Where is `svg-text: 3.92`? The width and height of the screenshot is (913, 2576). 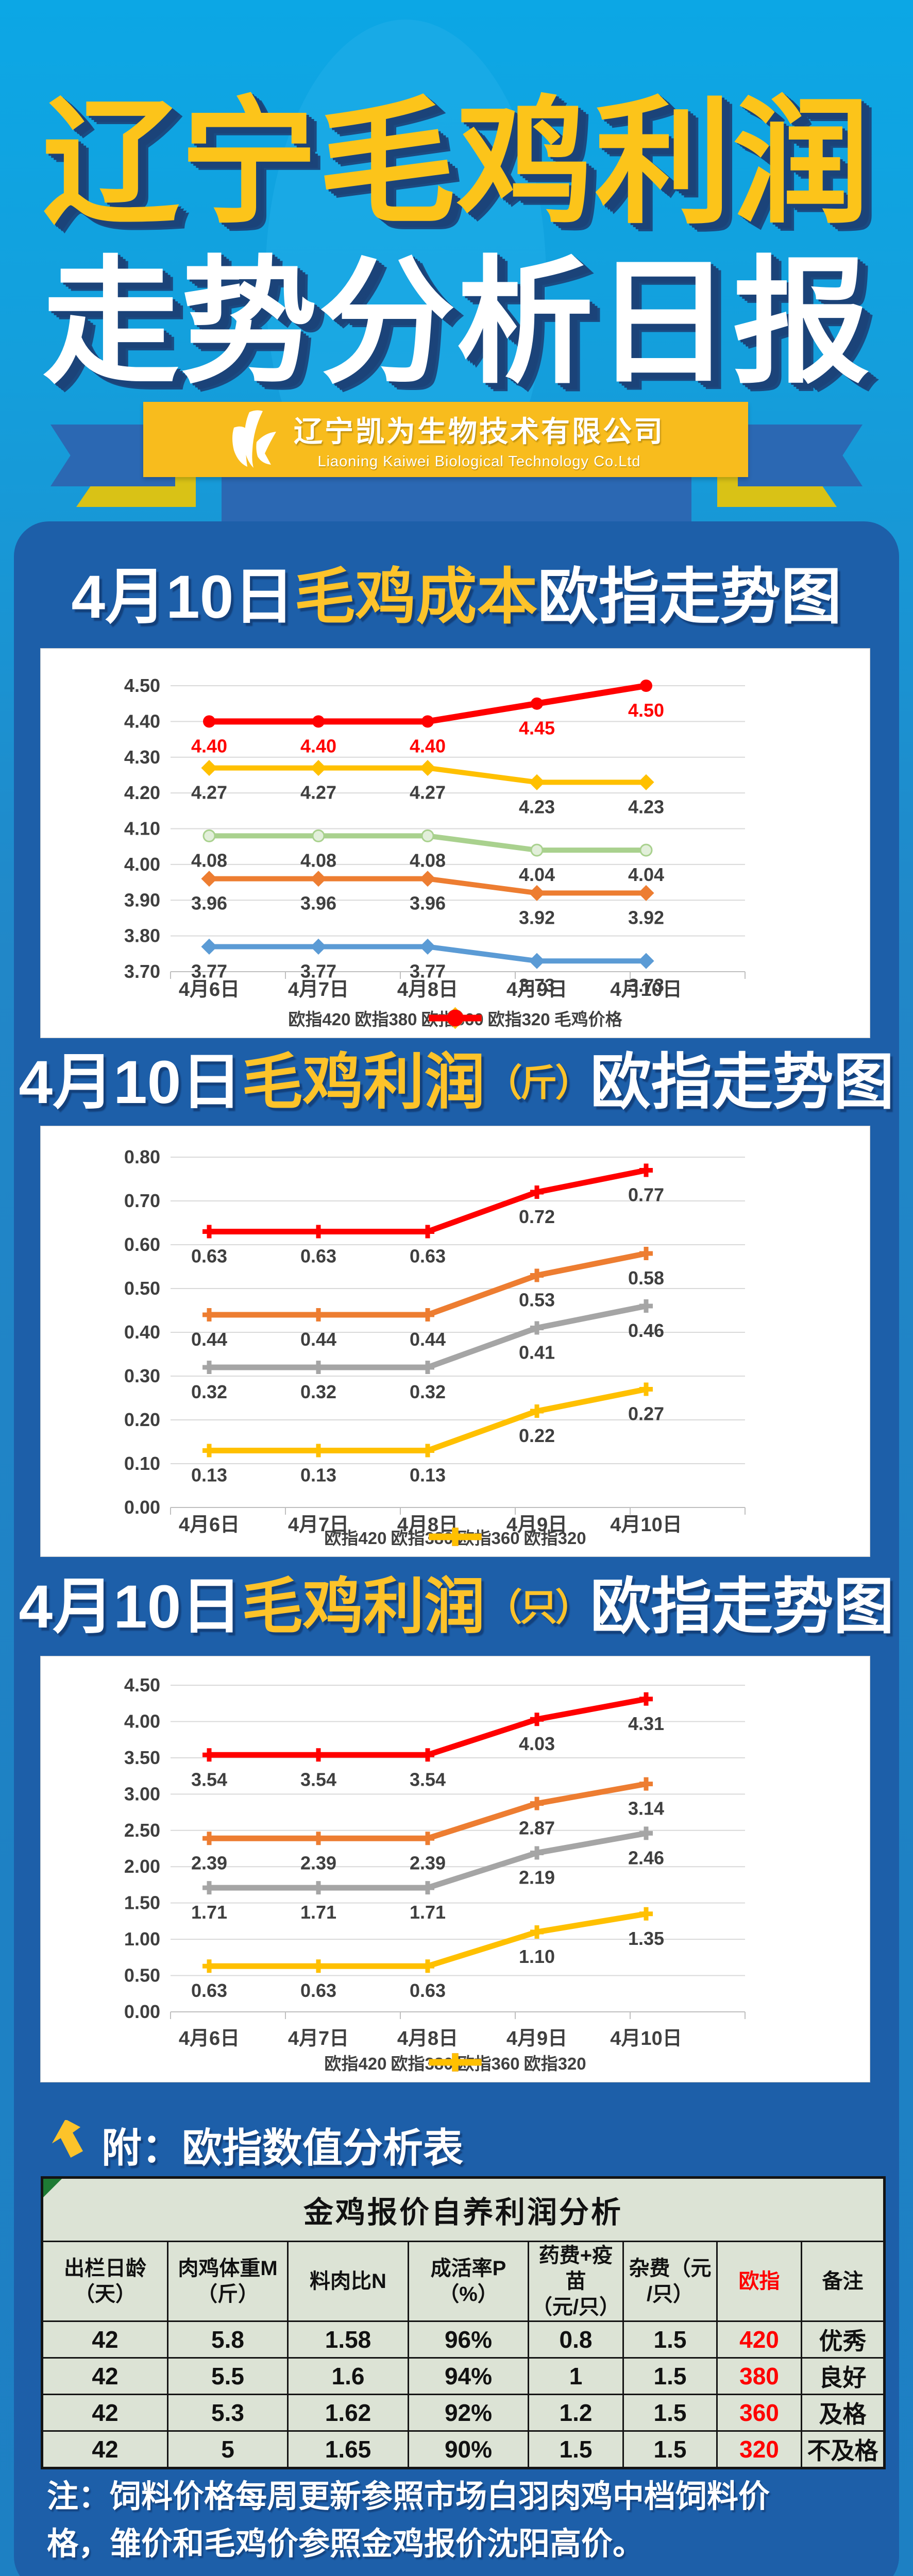
svg-text: 3.92 is located at coordinates (646, 917).